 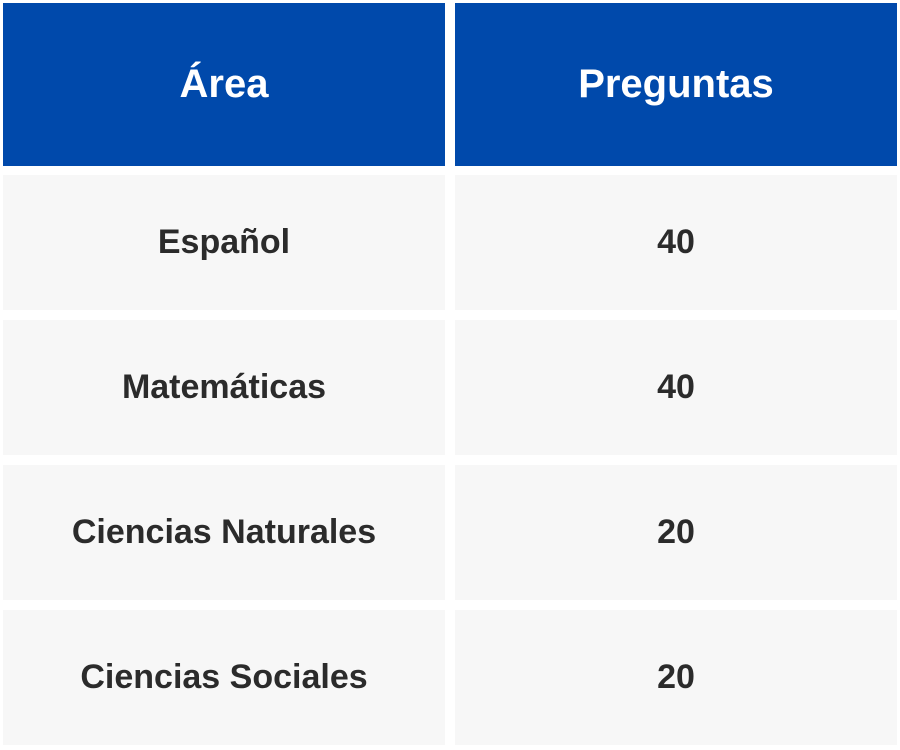 What do you see at coordinates (224, 677) in the screenshot?
I see `cell-area: Ciencias Sociales` at bounding box center [224, 677].